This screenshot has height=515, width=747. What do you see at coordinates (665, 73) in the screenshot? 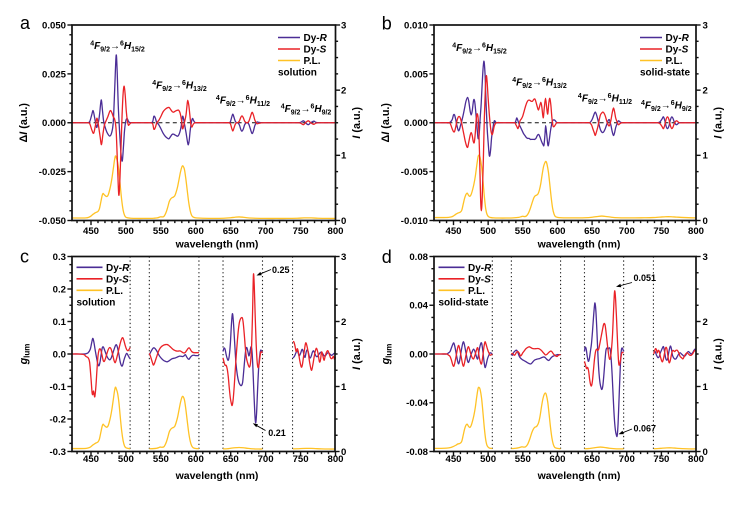
I see `svg-text: solid-state` at bounding box center [665, 73].